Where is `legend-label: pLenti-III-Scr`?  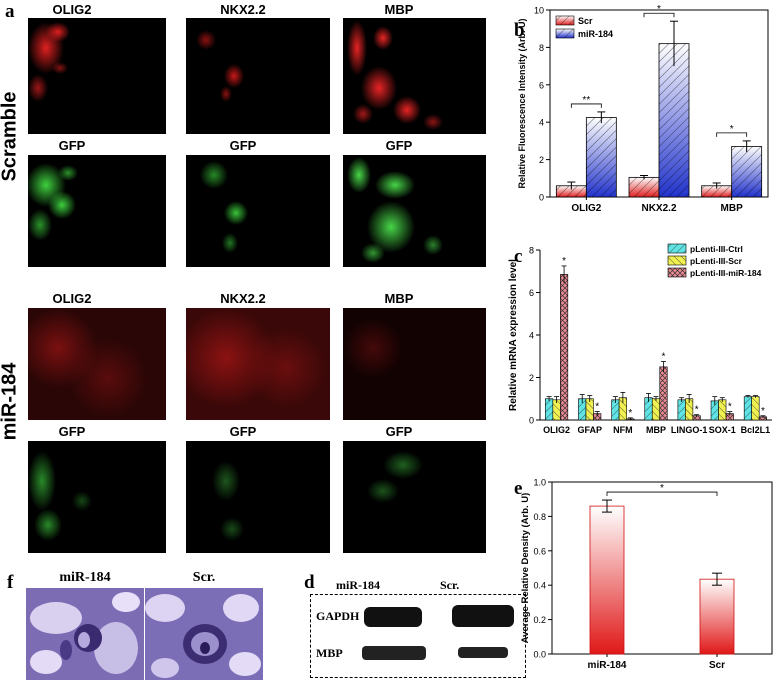 legend-label: pLenti-III-Scr is located at coordinates (716, 261).